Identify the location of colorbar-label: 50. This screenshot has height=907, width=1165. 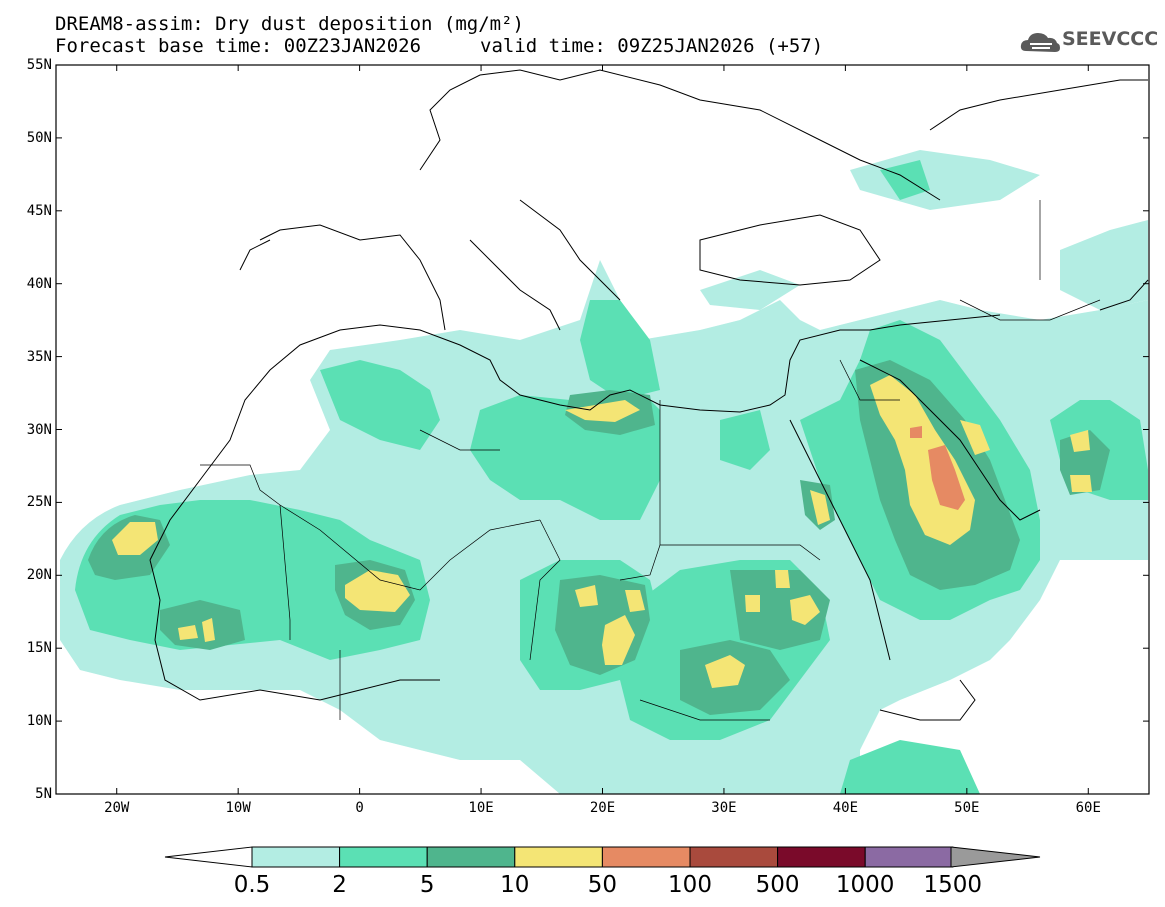
(602, 885).